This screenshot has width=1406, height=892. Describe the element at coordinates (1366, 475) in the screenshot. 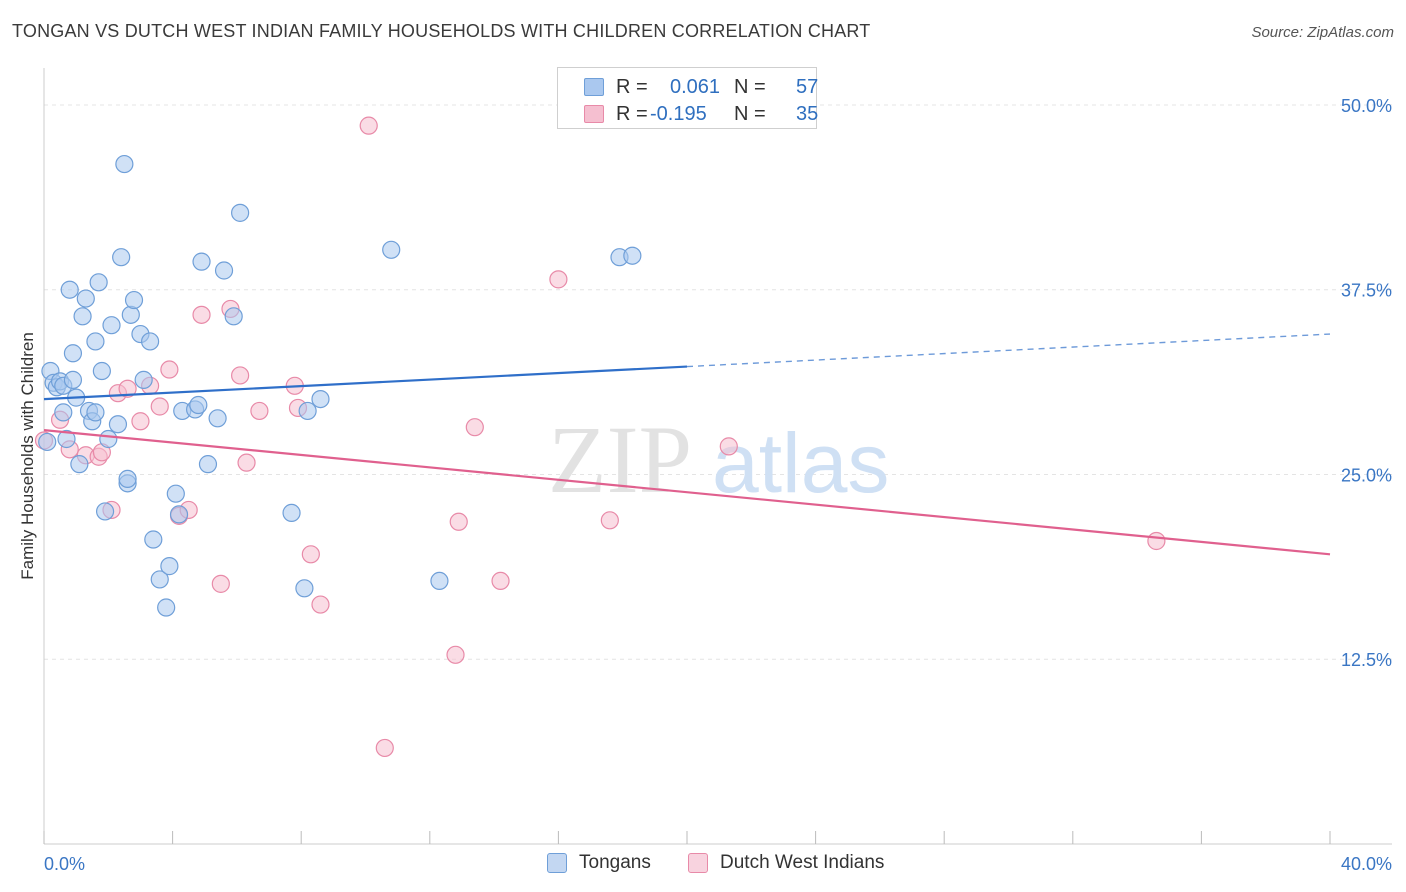

I see `y-tick-label: 25.0%` at that location.